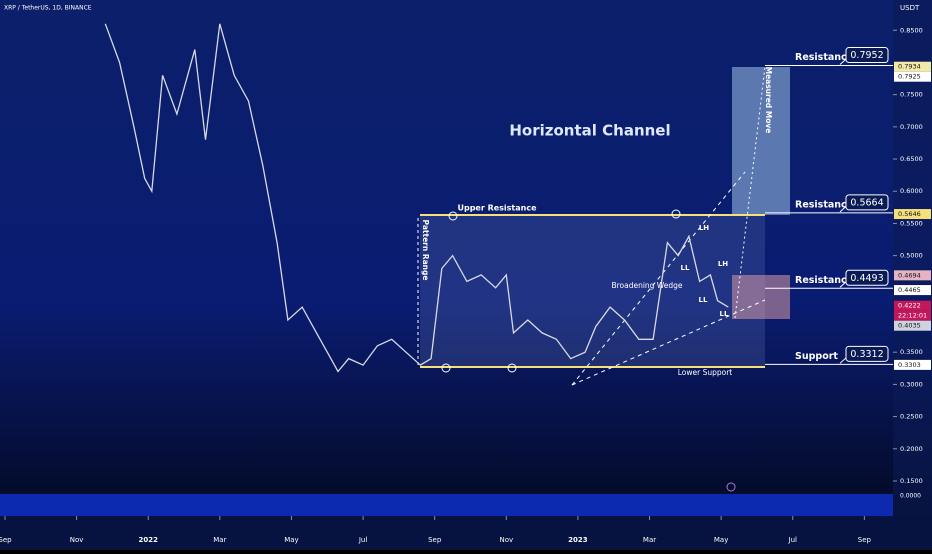 This screenshot has height=554, width=932. What do you see at coordinates (589, 131) in the screenshot?
I see `annotation: Horizontal Channel` at bounding box center [589, 131].